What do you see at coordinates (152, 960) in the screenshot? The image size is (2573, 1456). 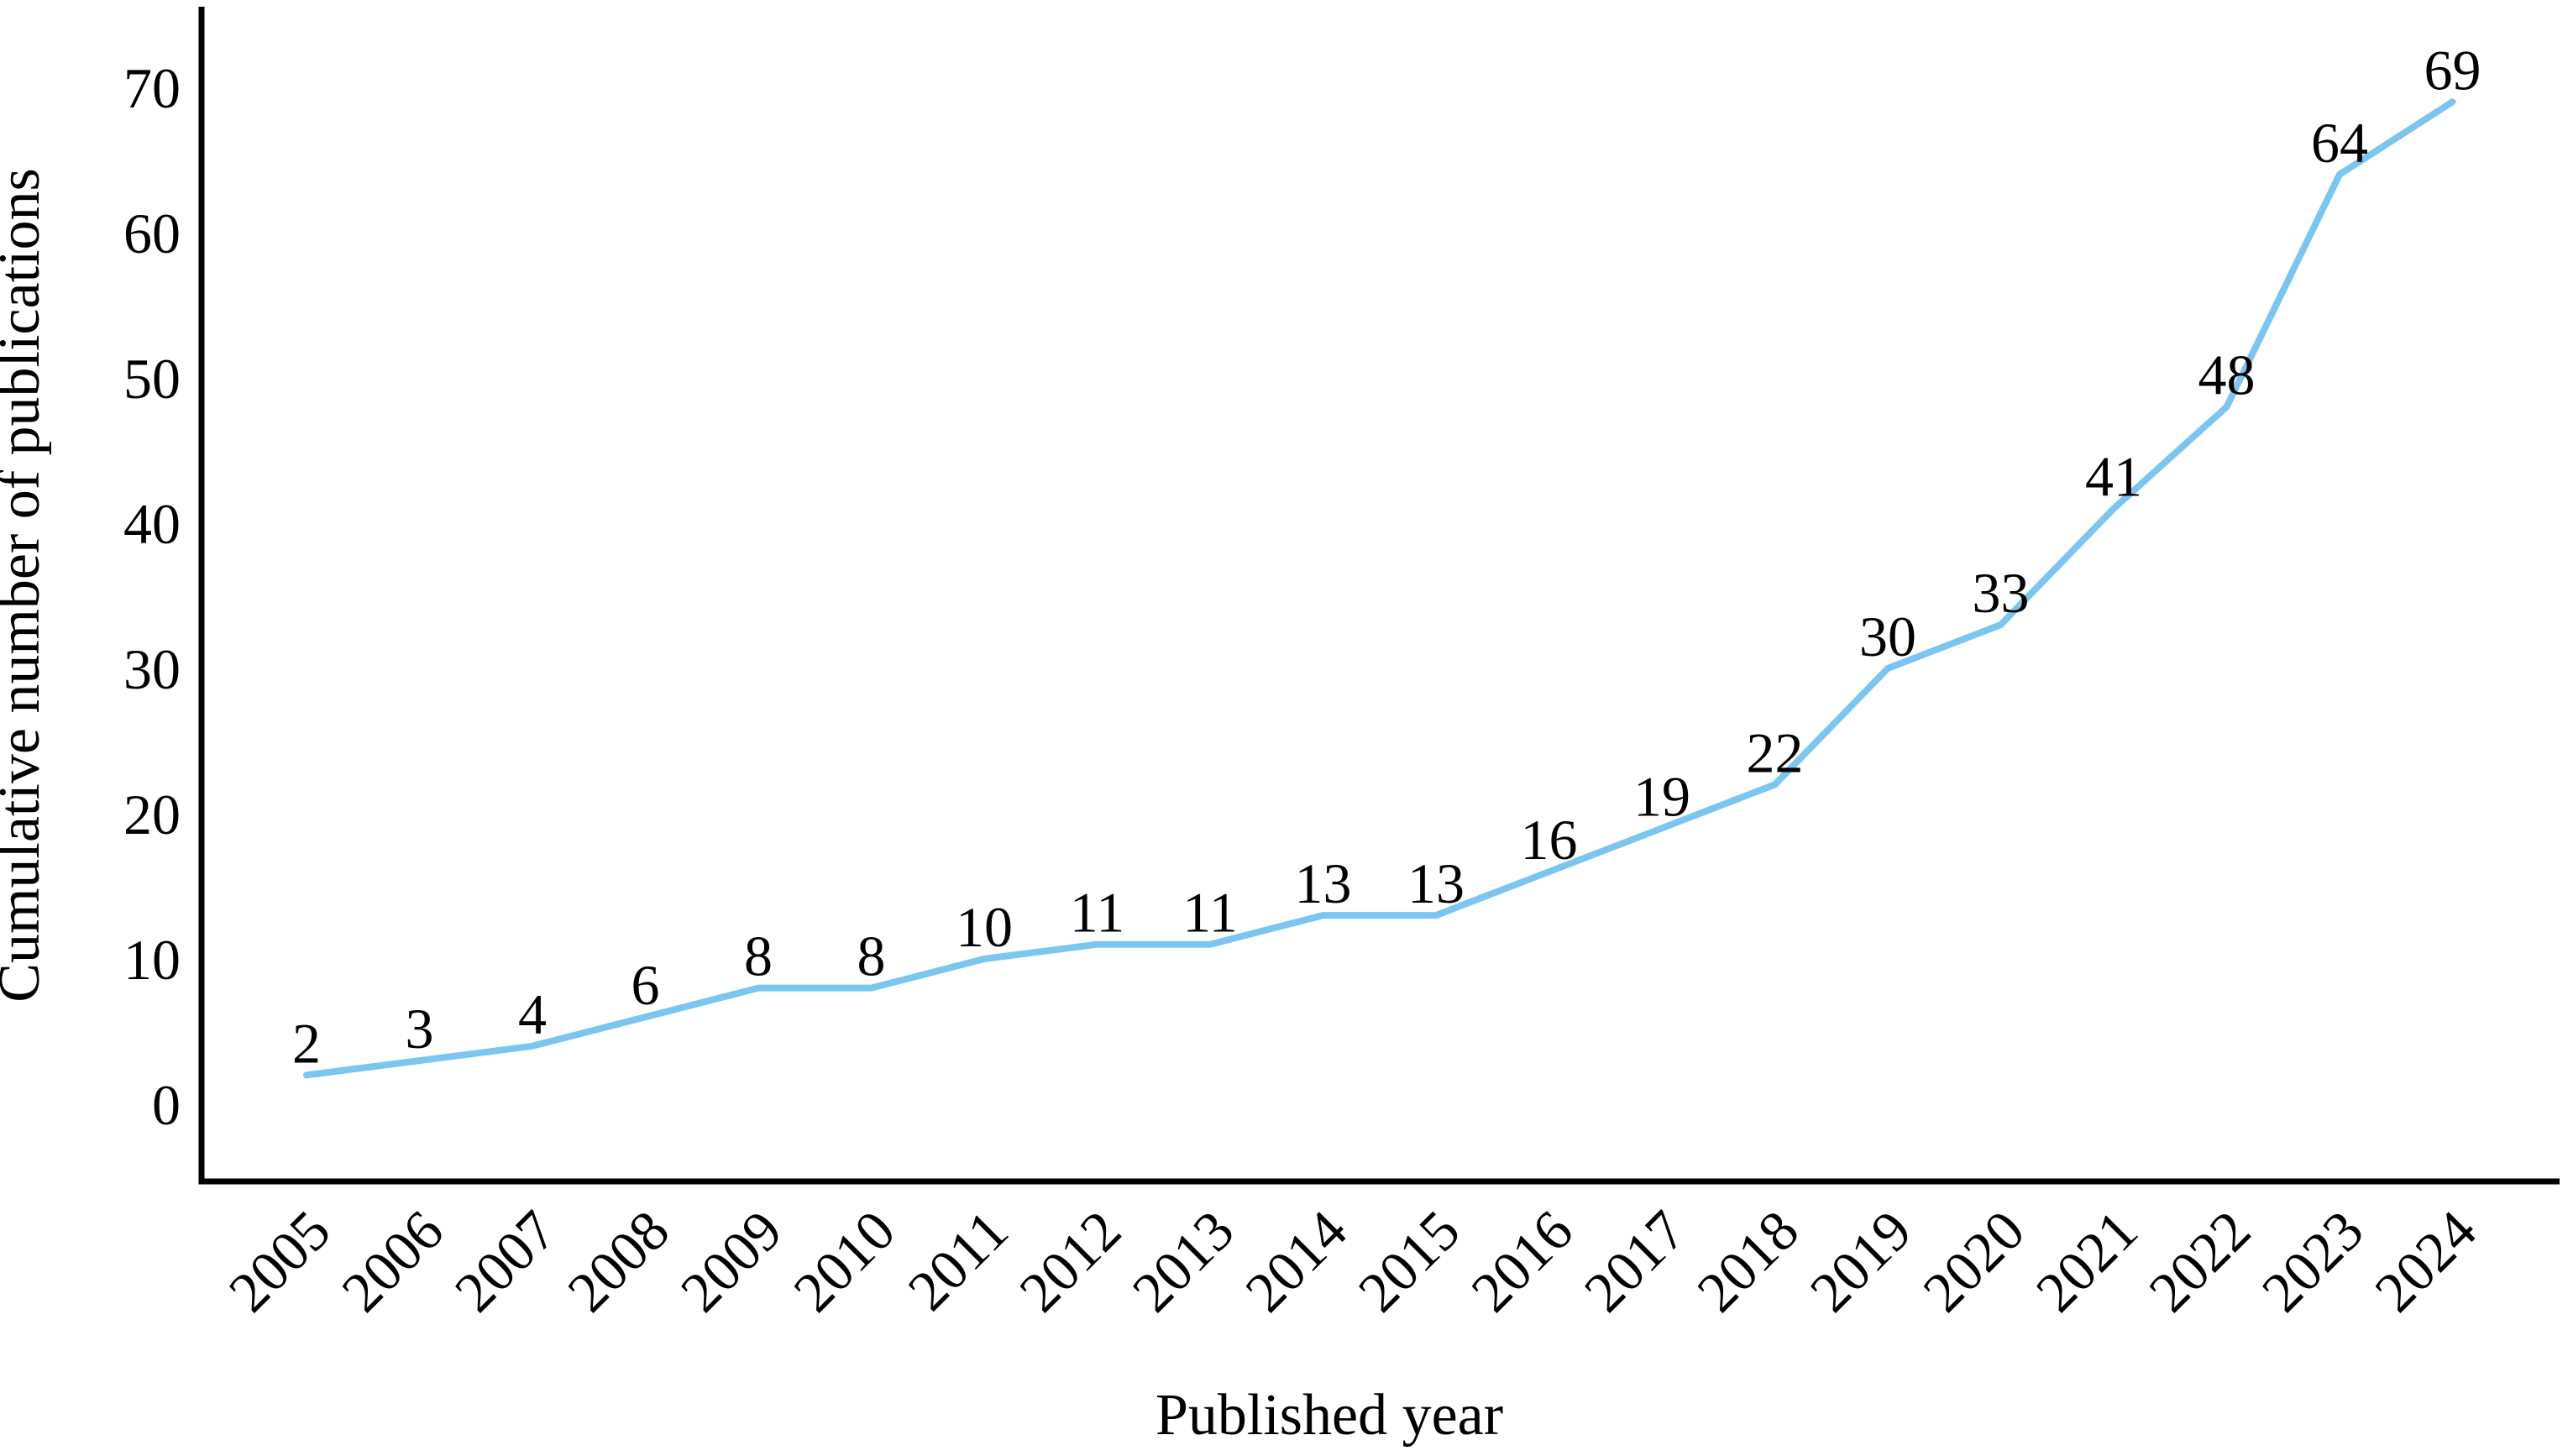 I see `y-tick-label: 10` at bounding box center [152, 960].